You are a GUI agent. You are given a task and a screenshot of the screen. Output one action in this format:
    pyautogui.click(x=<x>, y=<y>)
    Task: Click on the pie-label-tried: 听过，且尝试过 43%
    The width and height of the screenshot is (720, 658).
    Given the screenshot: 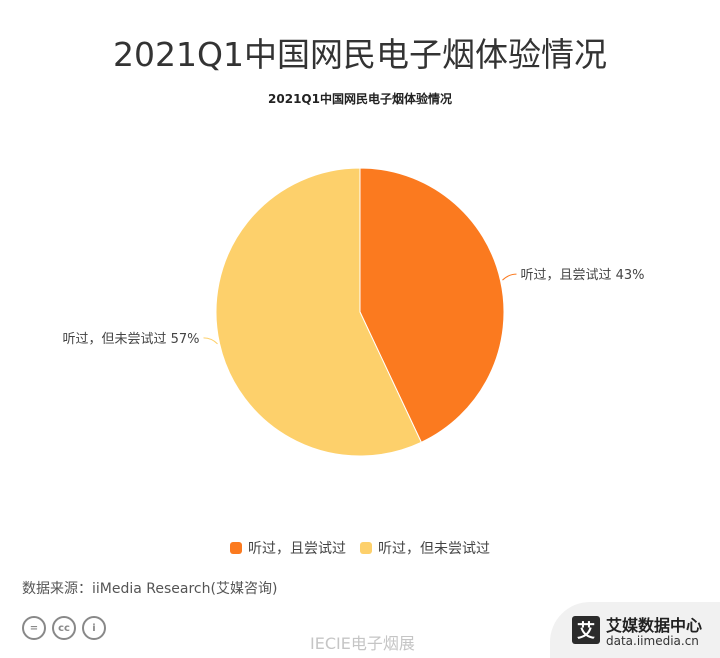 What is the action you would take?
    pyautogui.click(x=582, y=275)
    